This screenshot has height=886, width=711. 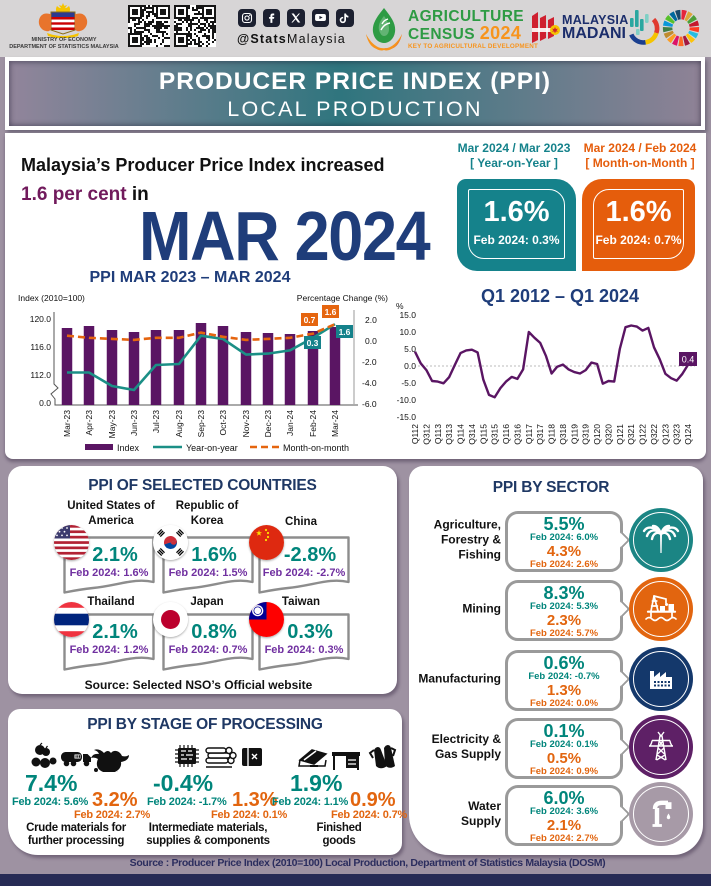 What do you see at coordinates (620, 434) in the screenshot?
I see `svg-text: Q121` at bounding box center [620, 434].